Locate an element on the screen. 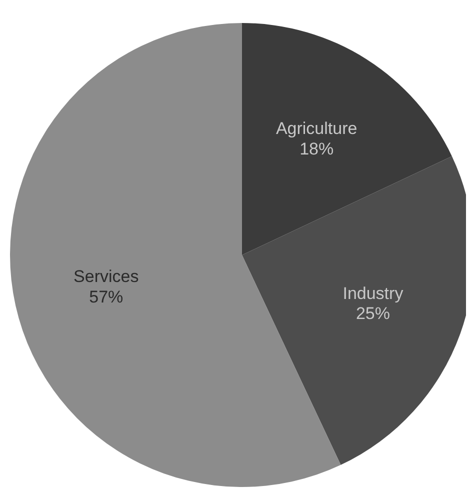 The image size is (474, 500). data-label: 25% is located at coordinates (373, 314).